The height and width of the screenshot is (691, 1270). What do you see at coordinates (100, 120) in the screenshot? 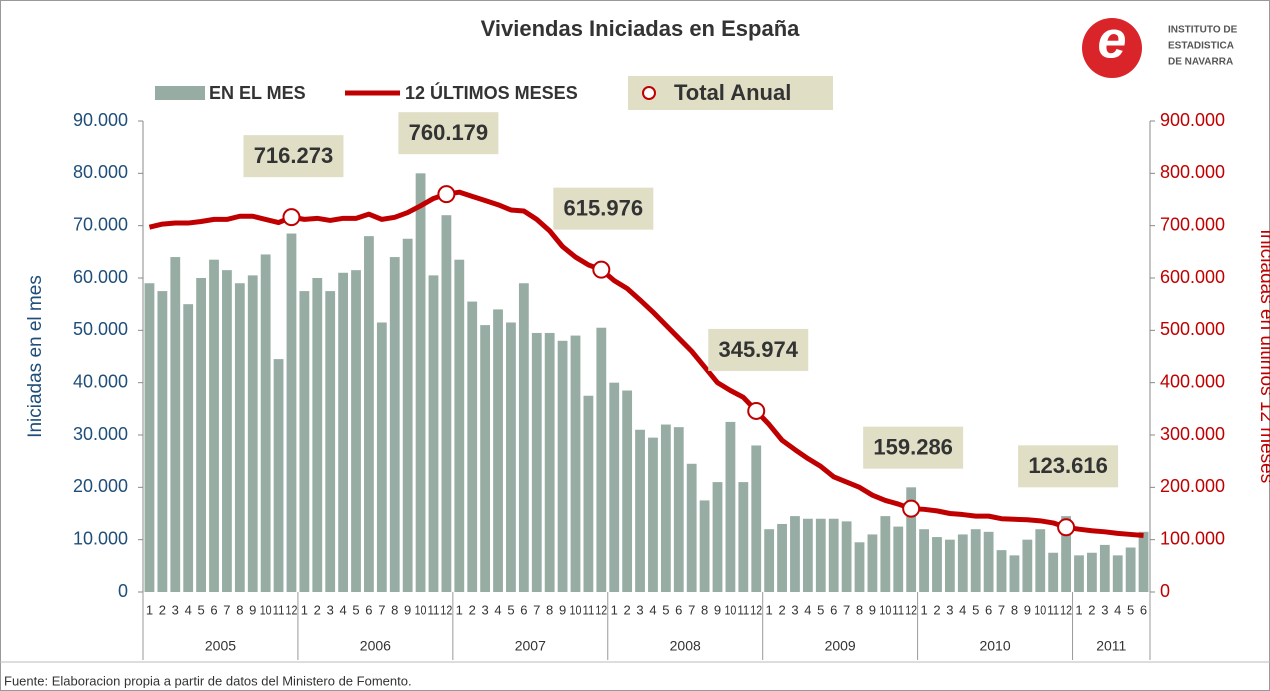
I see `y-tick-label: 90.000` at bounding box center [100, 120].